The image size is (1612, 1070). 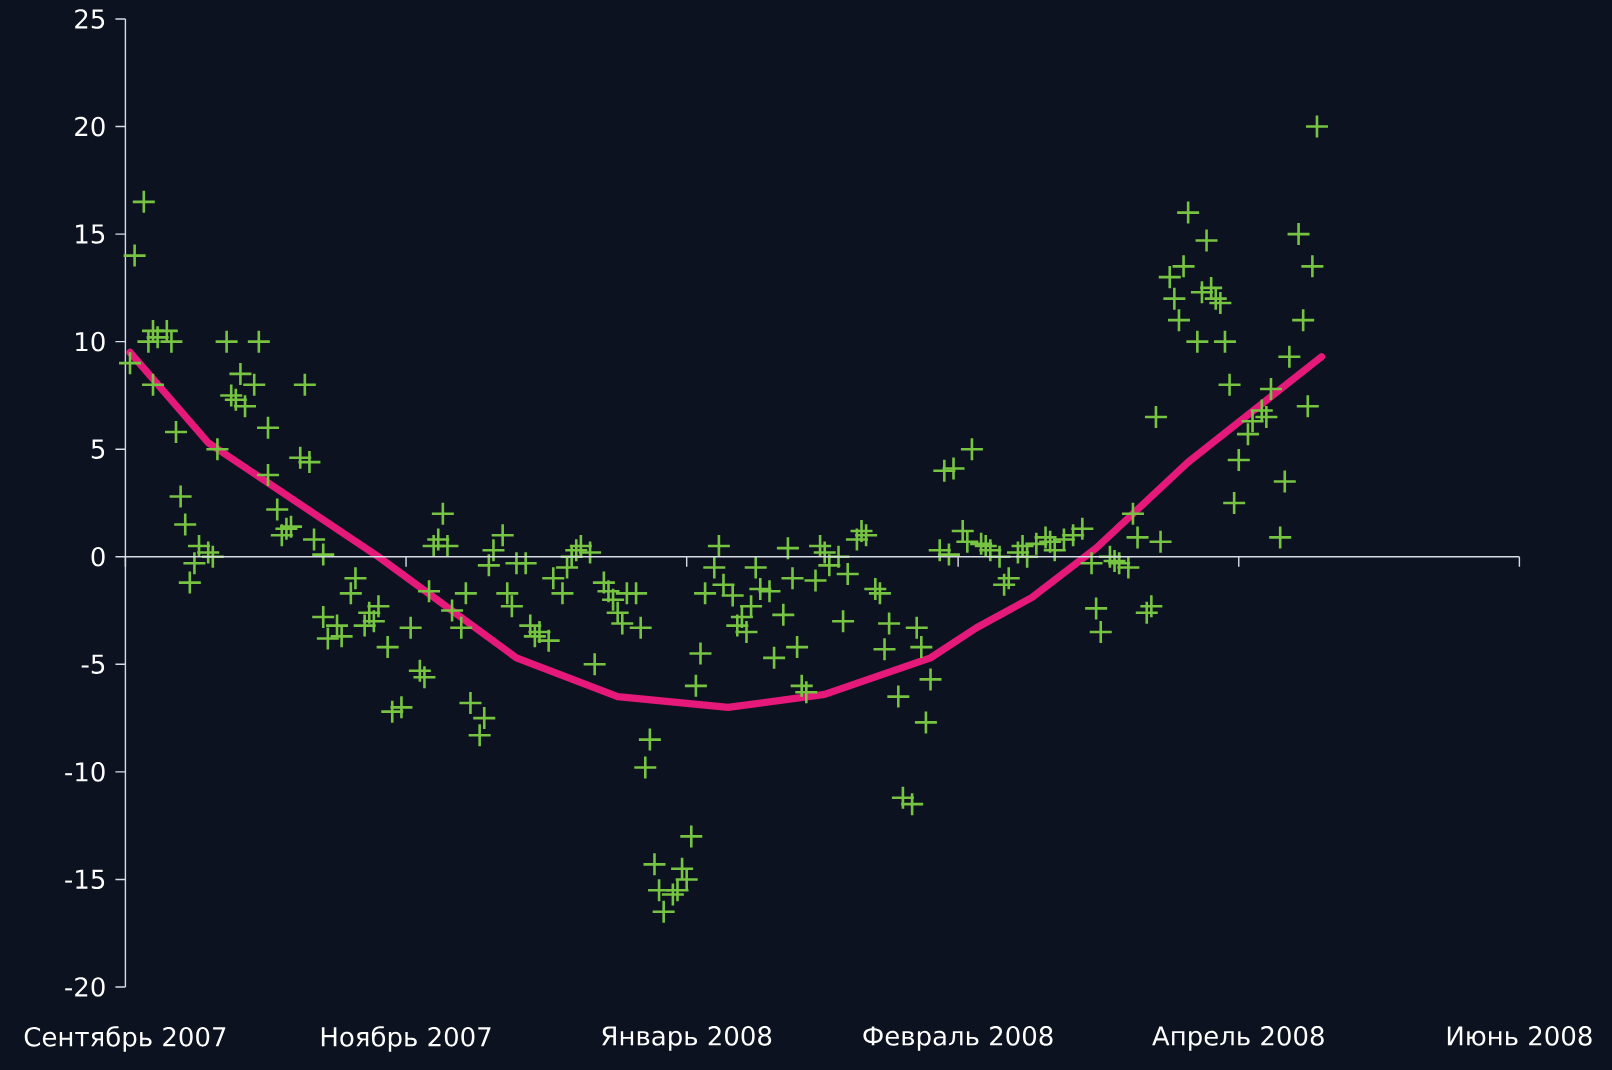 I want to click on y-tick-label: -15, so click(x=85, y=879).